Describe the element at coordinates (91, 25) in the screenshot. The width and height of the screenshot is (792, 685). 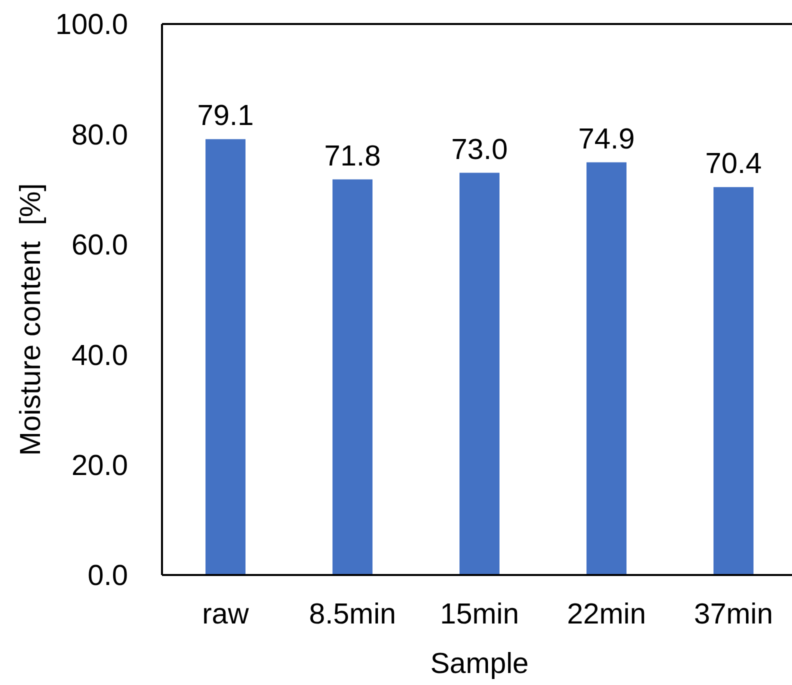
I see `y-tick-label: 100.0` at that location.